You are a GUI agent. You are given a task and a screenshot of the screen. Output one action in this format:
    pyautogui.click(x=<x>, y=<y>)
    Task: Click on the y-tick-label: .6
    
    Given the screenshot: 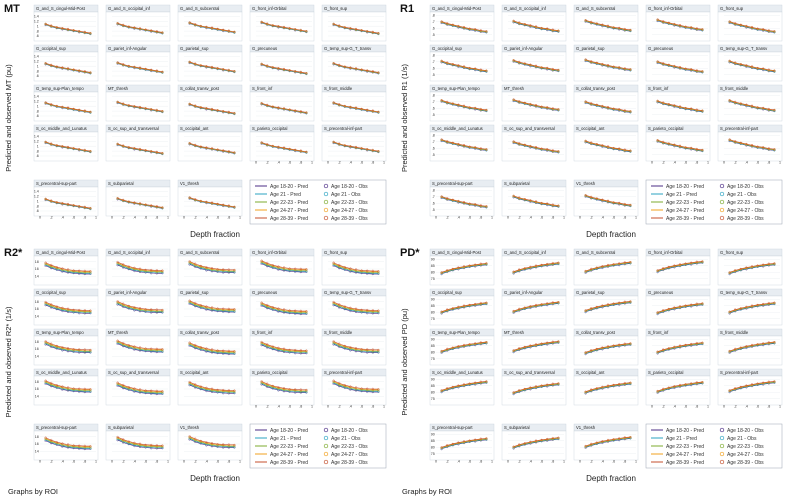 What is the action you would take?
    pyautogui.click(x=433, y=28)
    